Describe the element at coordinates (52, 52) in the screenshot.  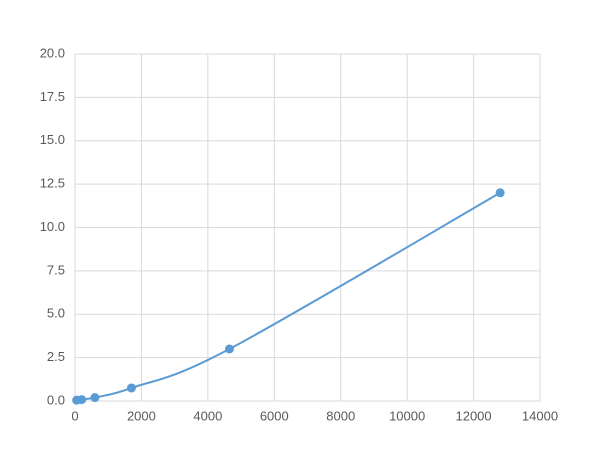
I see `y-tick-label: 20.0` at that location.